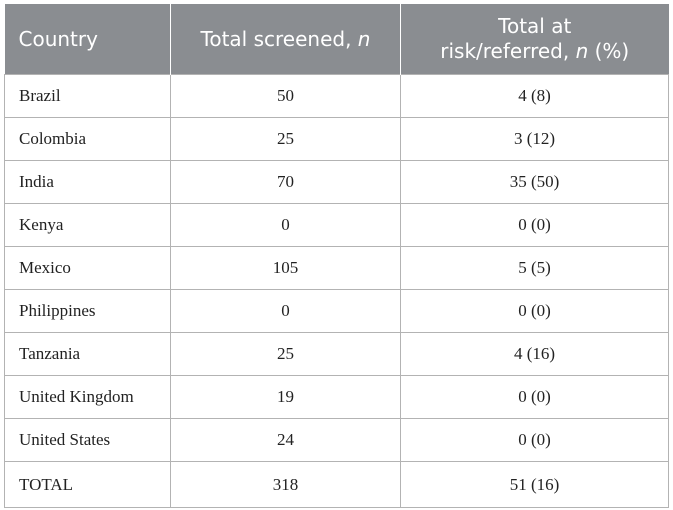 This screenshot has width=673, height=510. What do you see at coordinates (285, 96) in the screenshot?
I see `screened-cell: 50` at bounding box center [285, 96].